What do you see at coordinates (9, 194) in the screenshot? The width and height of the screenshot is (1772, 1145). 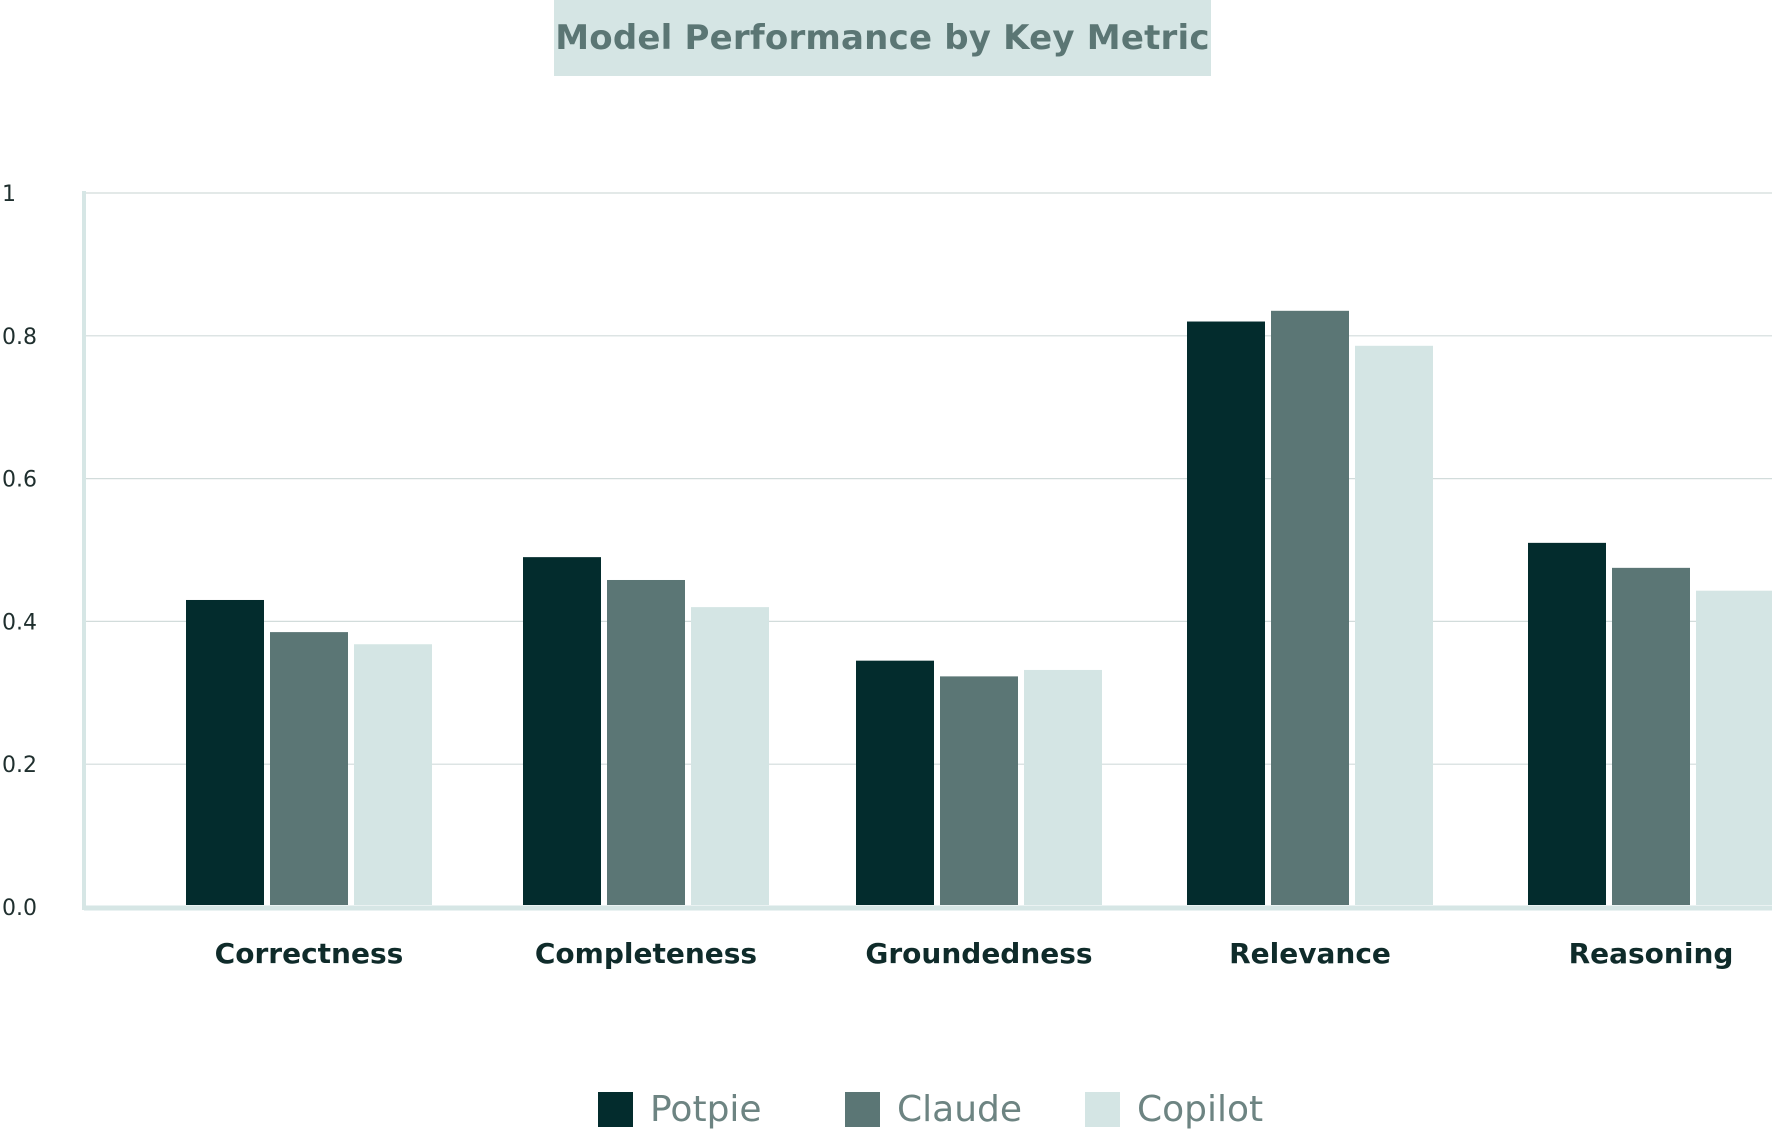 I see `y-tick-label: 1` at bounding box center [9, 194].